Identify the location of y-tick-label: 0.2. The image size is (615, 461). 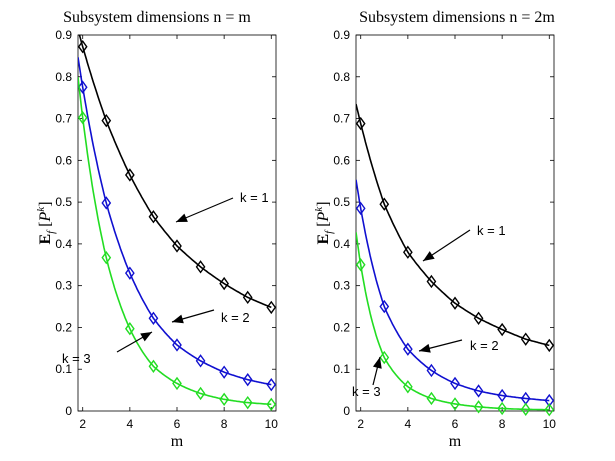
(341, 327).